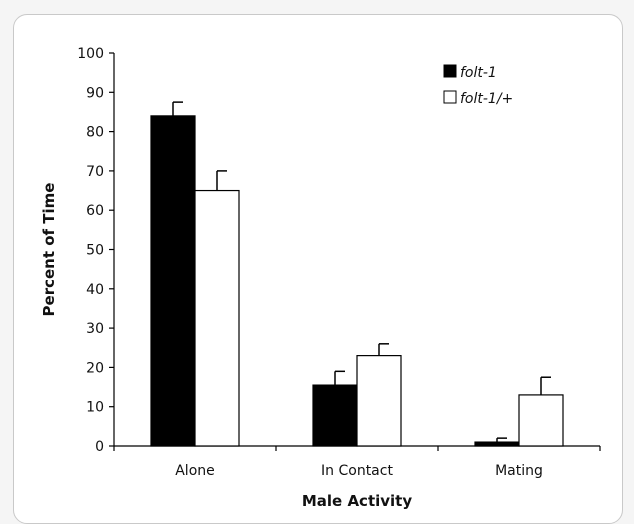 The width and height of the screenshot is (634, 524). What do you see at coordinates (99, 447) in the screenshot?
I see `y-tick-label: 0` at bounding box center [99, 447].